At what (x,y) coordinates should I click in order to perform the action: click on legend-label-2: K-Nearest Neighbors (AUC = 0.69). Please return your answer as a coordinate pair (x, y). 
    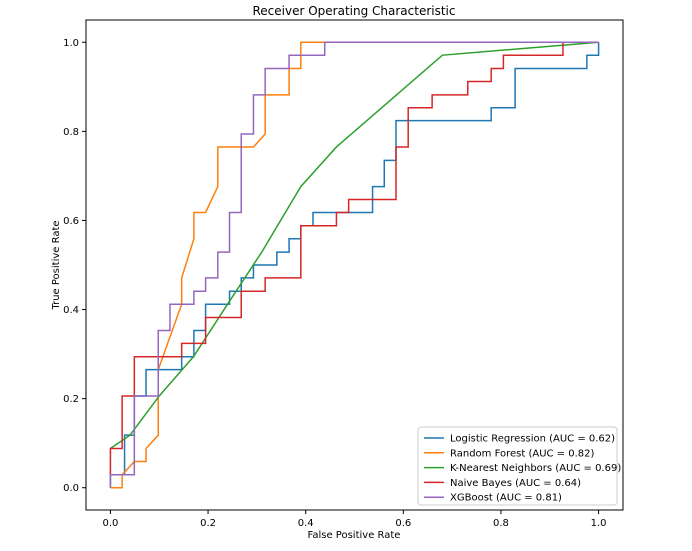
    Looking at the image, I should click on (535, 468).